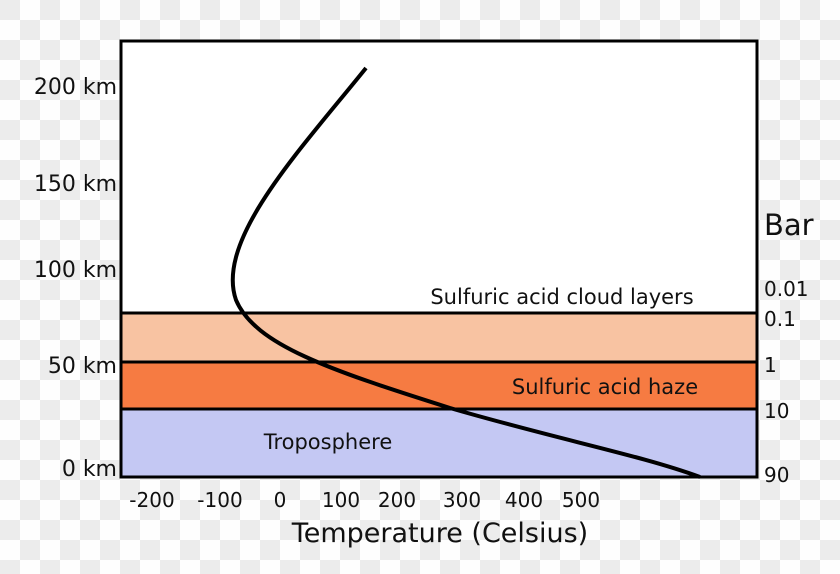 Image resolution: width=840 pixels, height=574 pixels. Describe the element at coordinates (75, 87) in the screenshot. I see `y-tick-label: 200 km` at that location.